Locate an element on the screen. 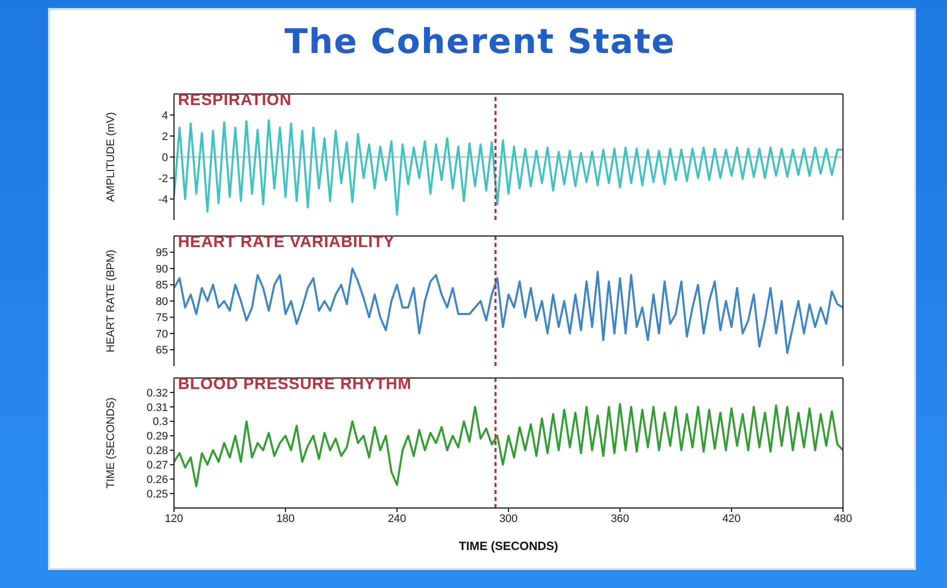 The width and height of the screenshot is (947, 588). y-tick-label: 80 is located at coordinates (162, 302).